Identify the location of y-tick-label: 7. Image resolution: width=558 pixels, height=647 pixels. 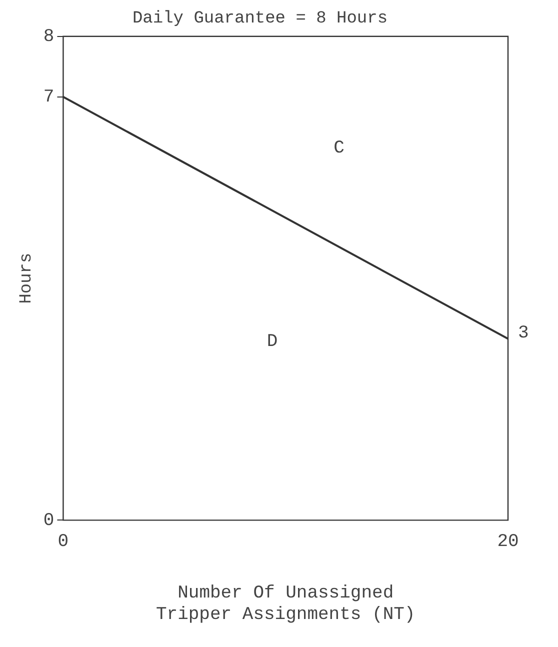
(48, 98).